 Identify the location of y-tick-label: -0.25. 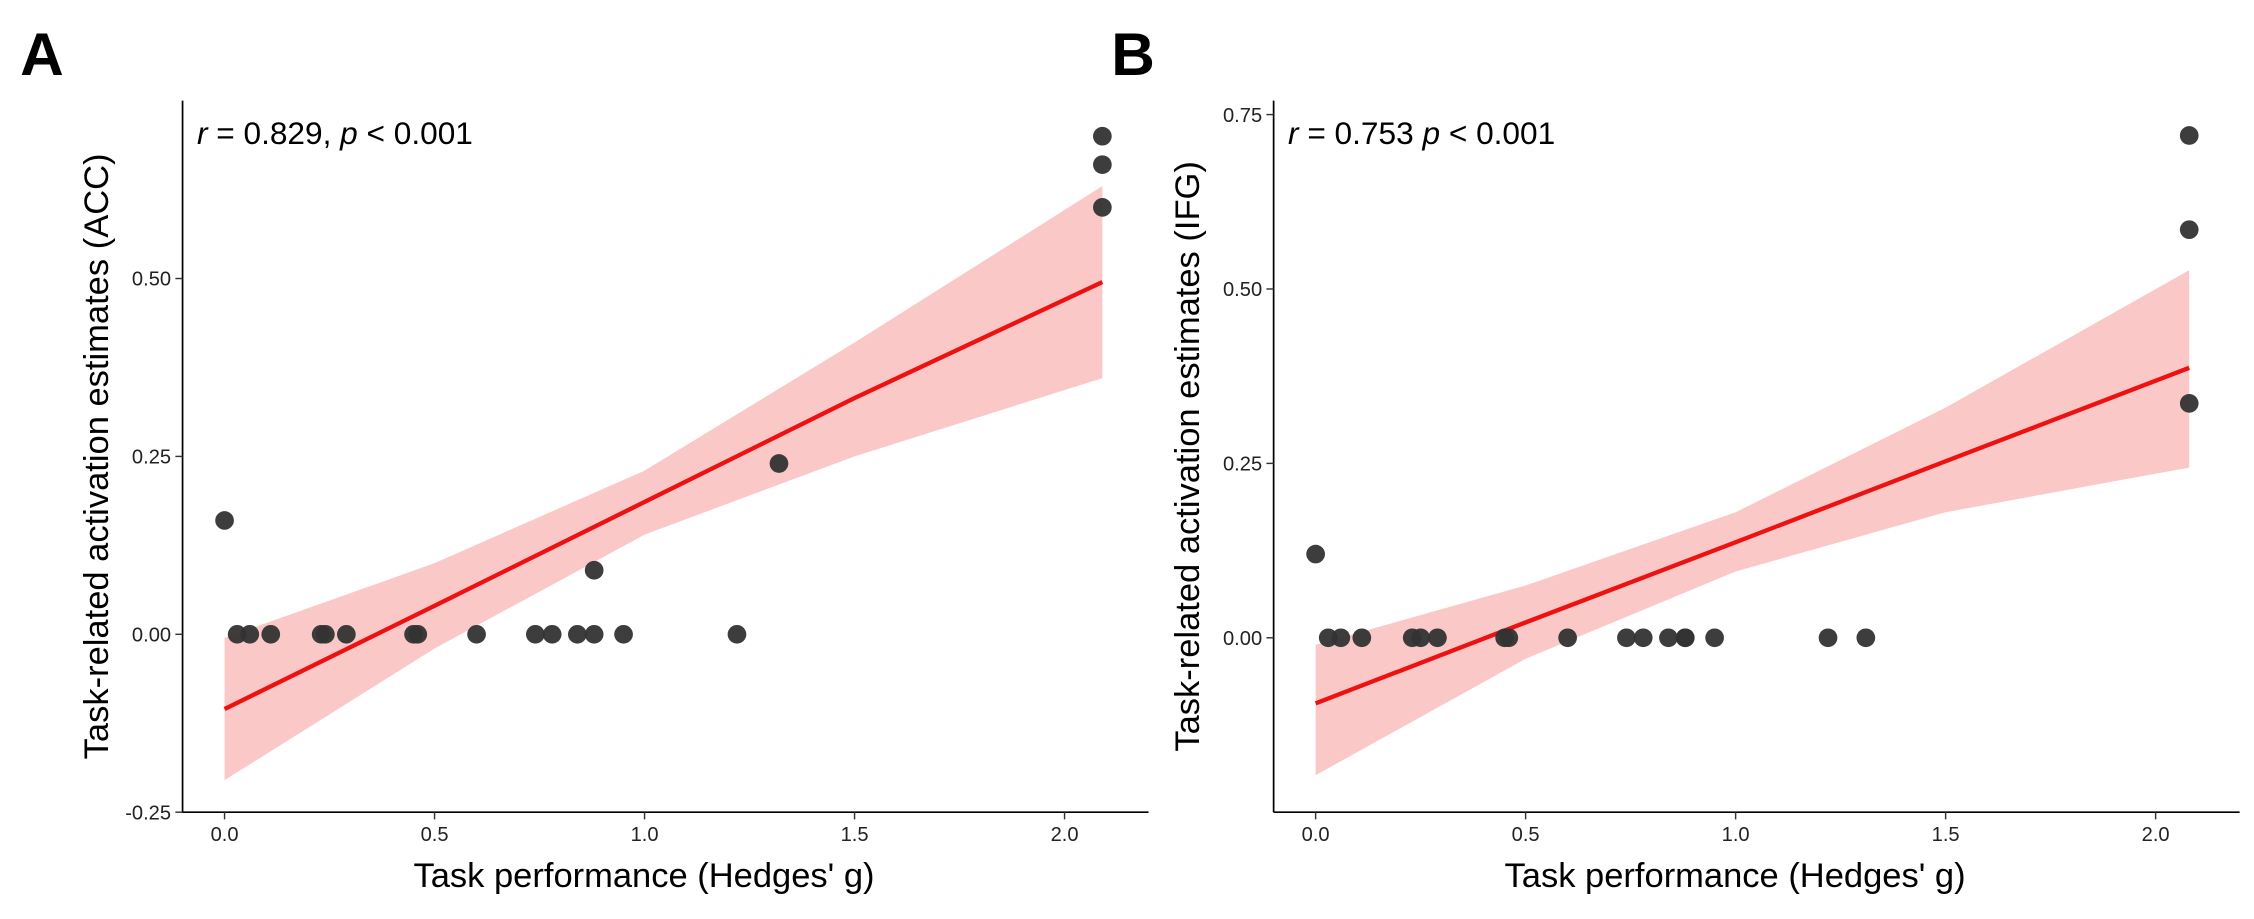
(148, 813).